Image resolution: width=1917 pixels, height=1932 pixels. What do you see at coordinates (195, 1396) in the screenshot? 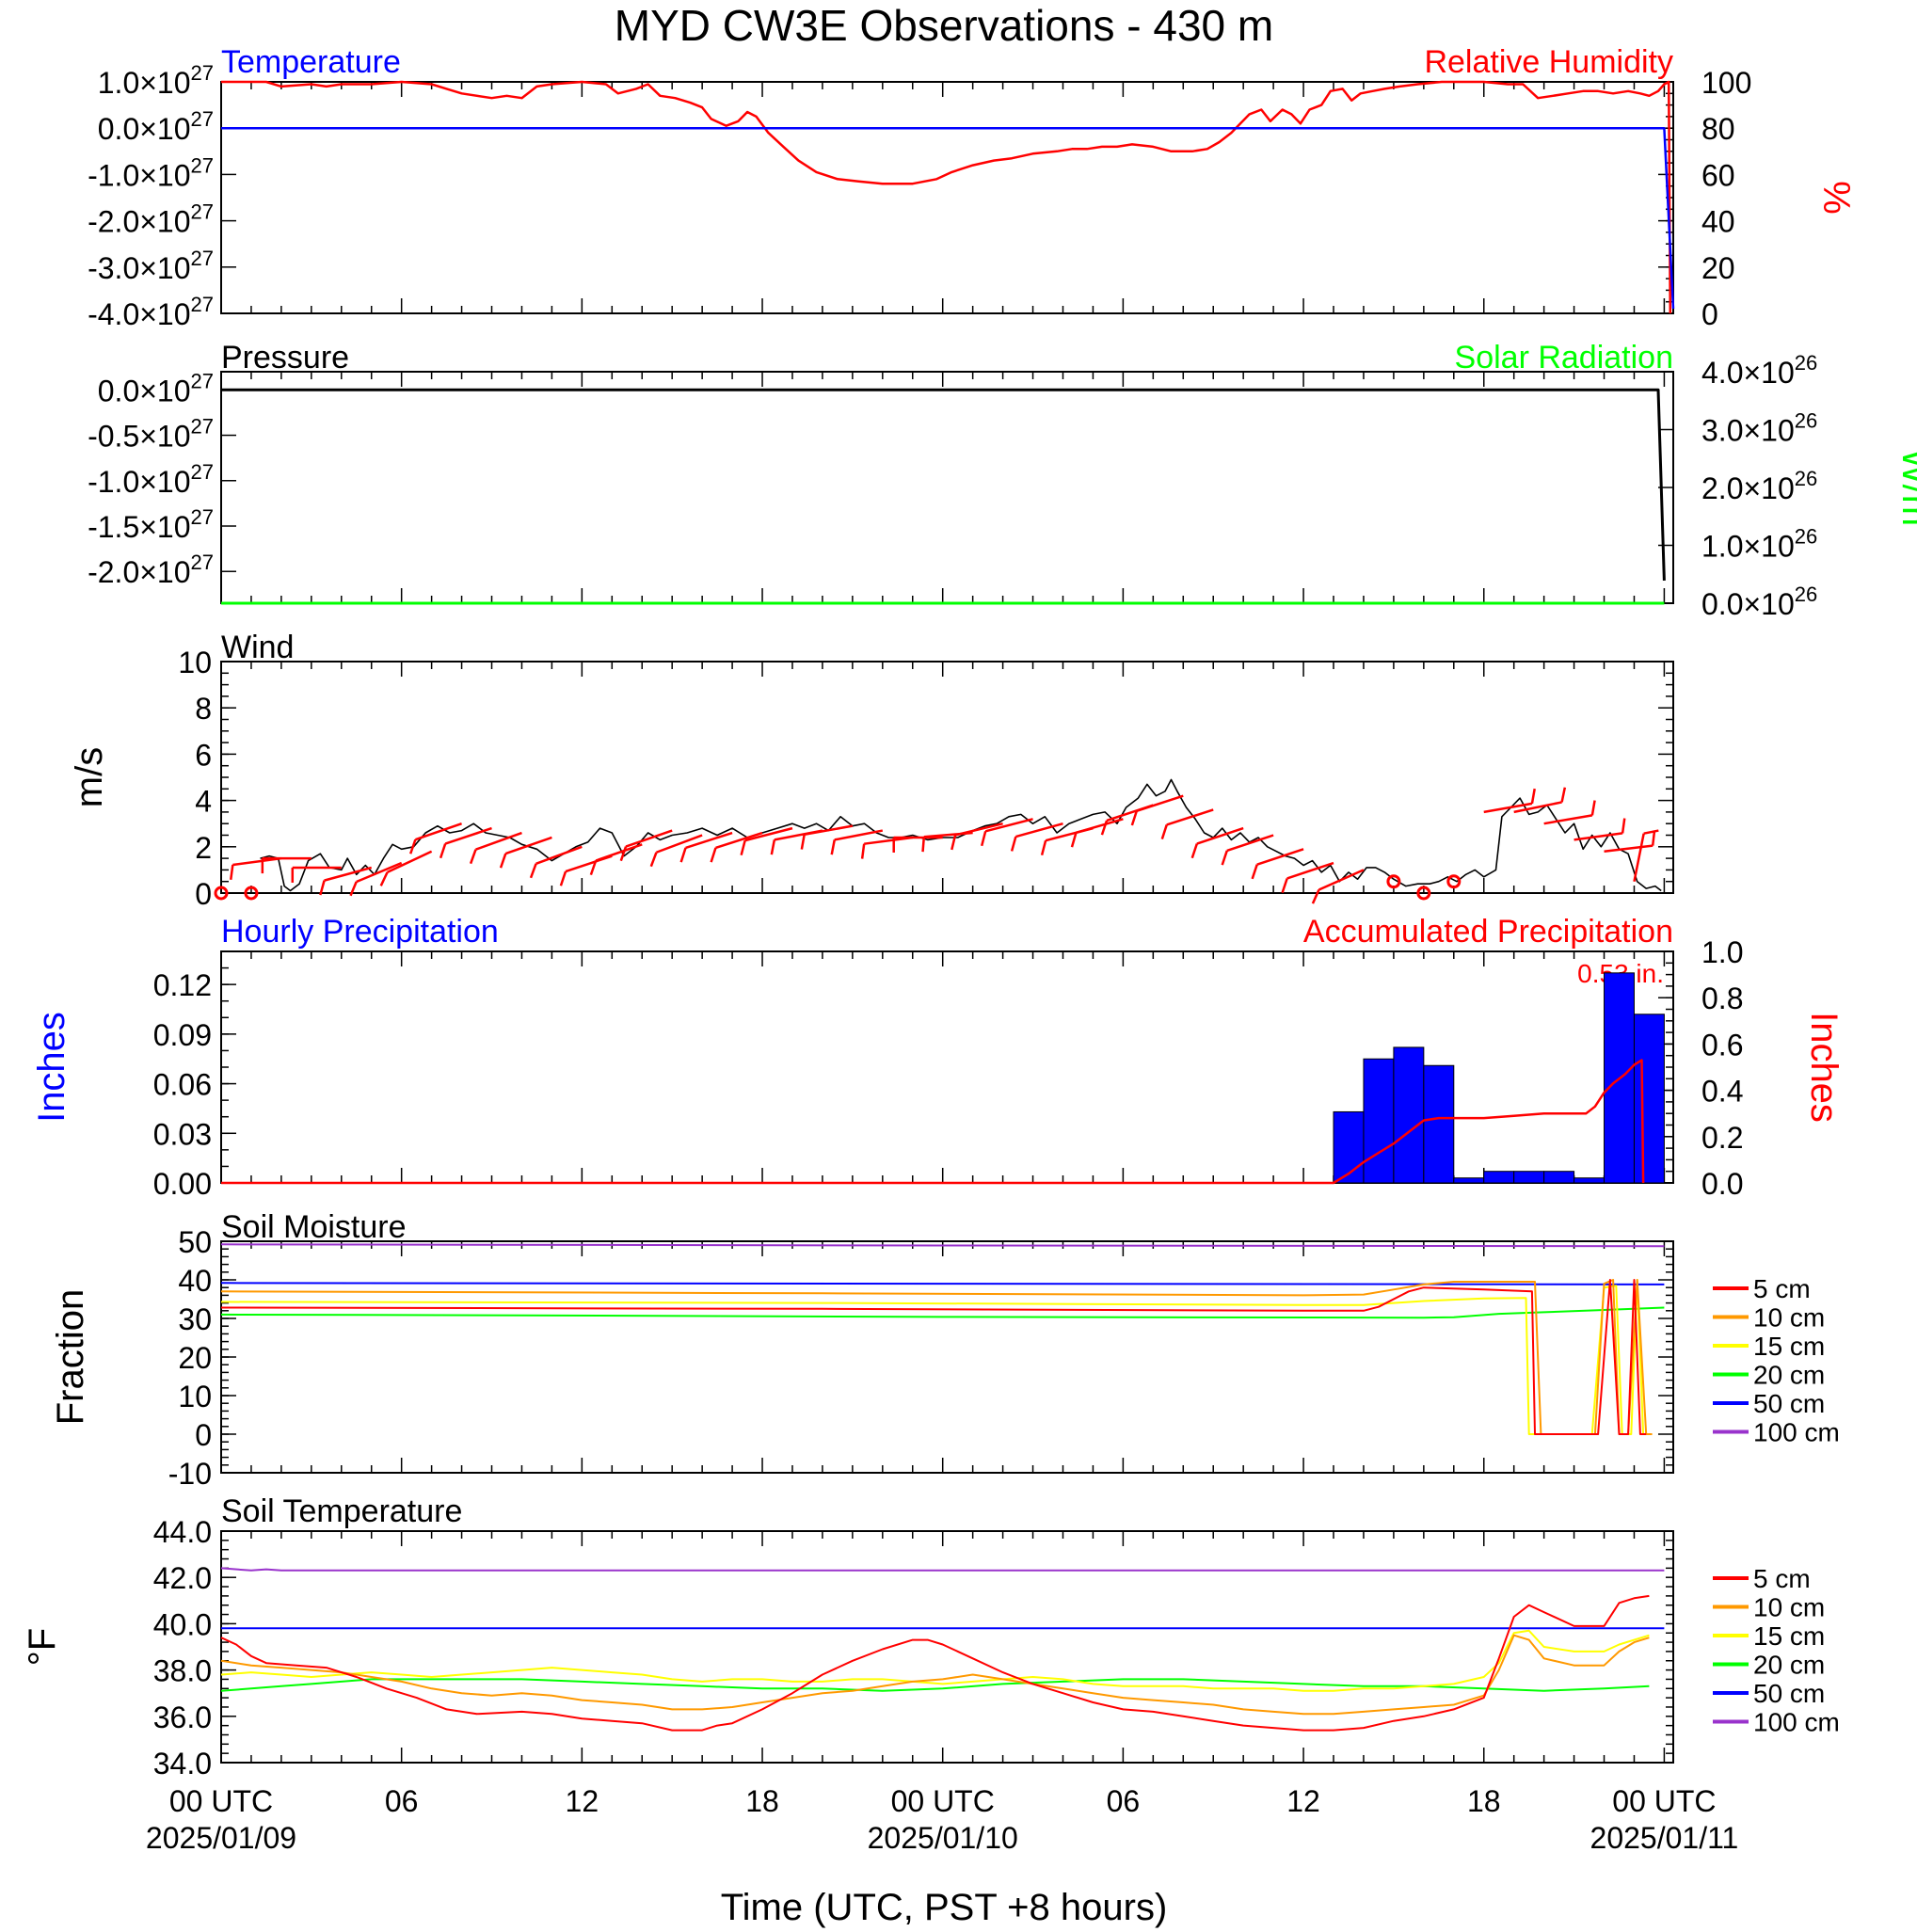
I see `soil-moisture-tick-label: 10` at bounding box center [195, 1396].